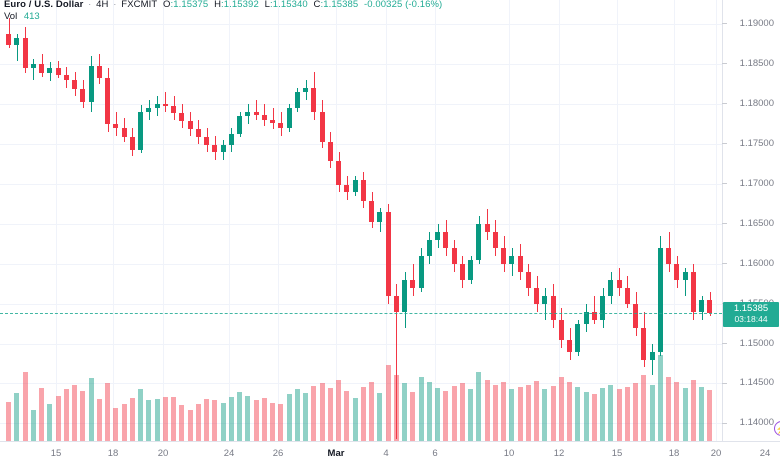 Image resolution: width=780 pixels, height=470 pixels. I want to click on price-axis-tick: 1.15000, so click(751, 343).